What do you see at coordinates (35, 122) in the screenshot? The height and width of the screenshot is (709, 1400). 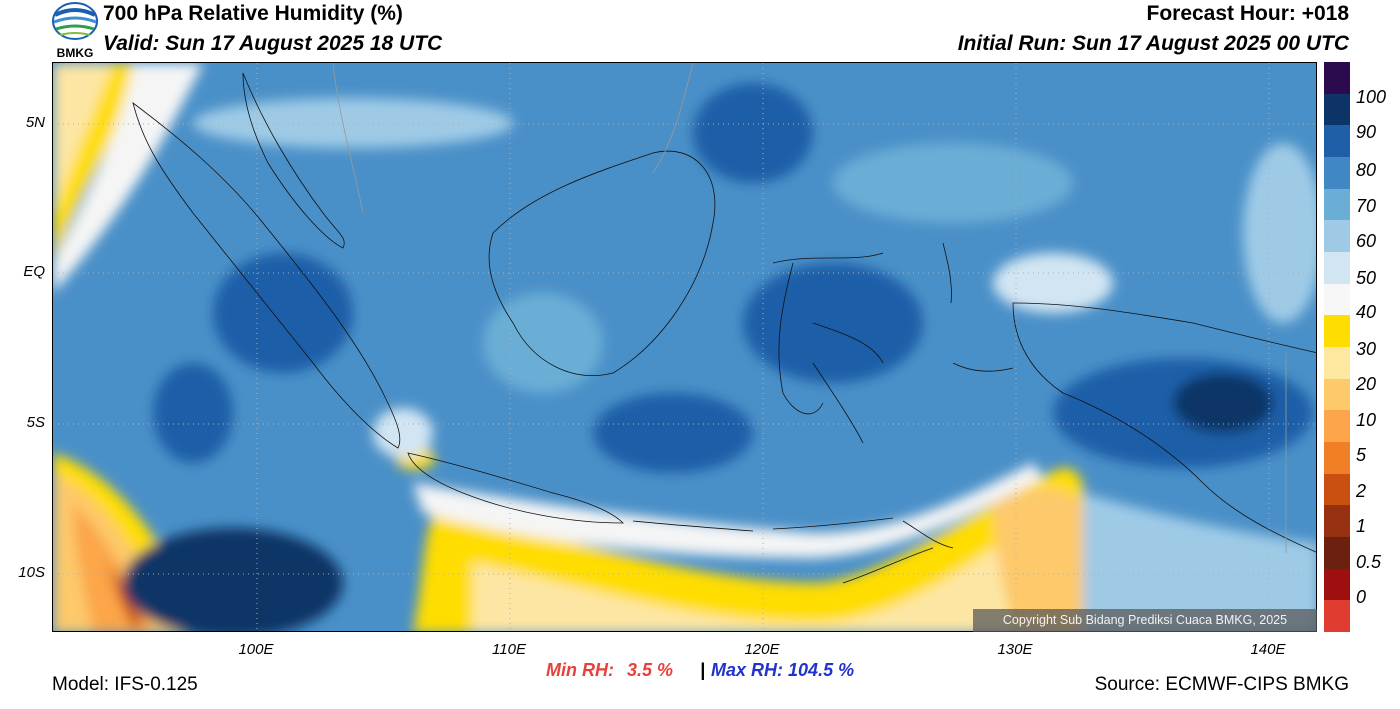 I see `lat-tick-5n: 5N` at bounding box center [35, 122].